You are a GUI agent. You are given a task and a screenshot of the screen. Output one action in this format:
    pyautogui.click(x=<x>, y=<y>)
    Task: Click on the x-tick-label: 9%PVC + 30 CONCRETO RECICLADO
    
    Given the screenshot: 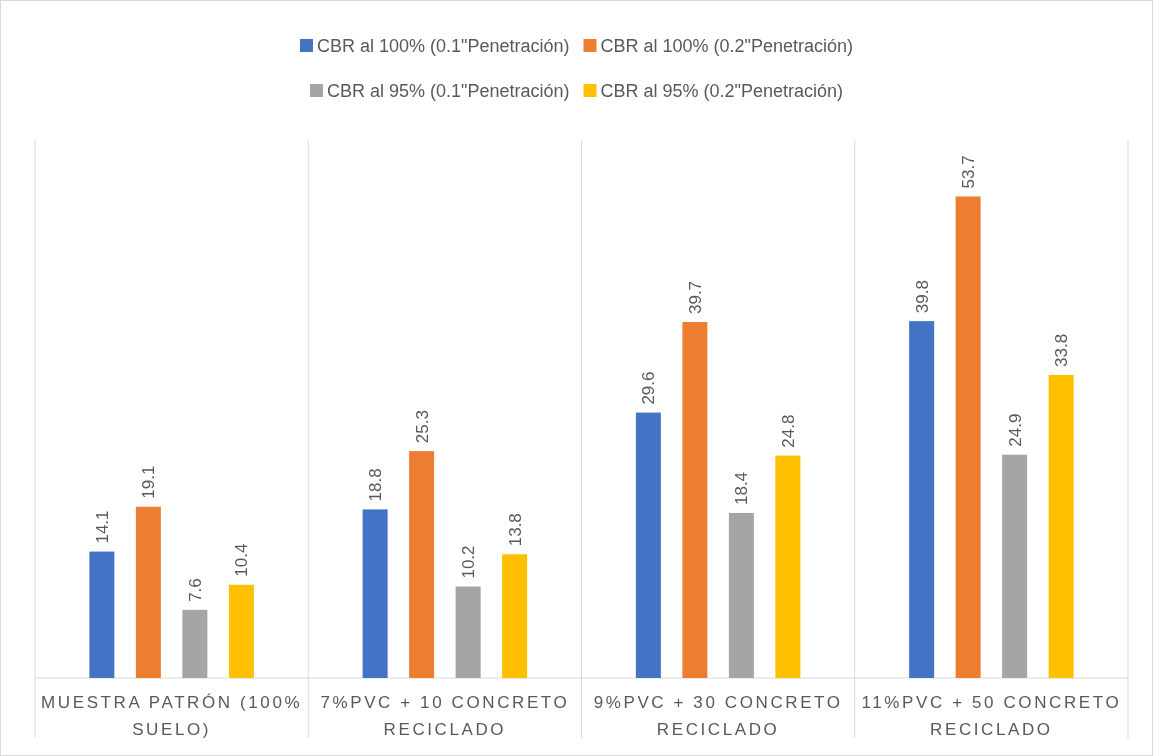 What is the action you would take?
    pyautogui.click(x=718, y=716)
    